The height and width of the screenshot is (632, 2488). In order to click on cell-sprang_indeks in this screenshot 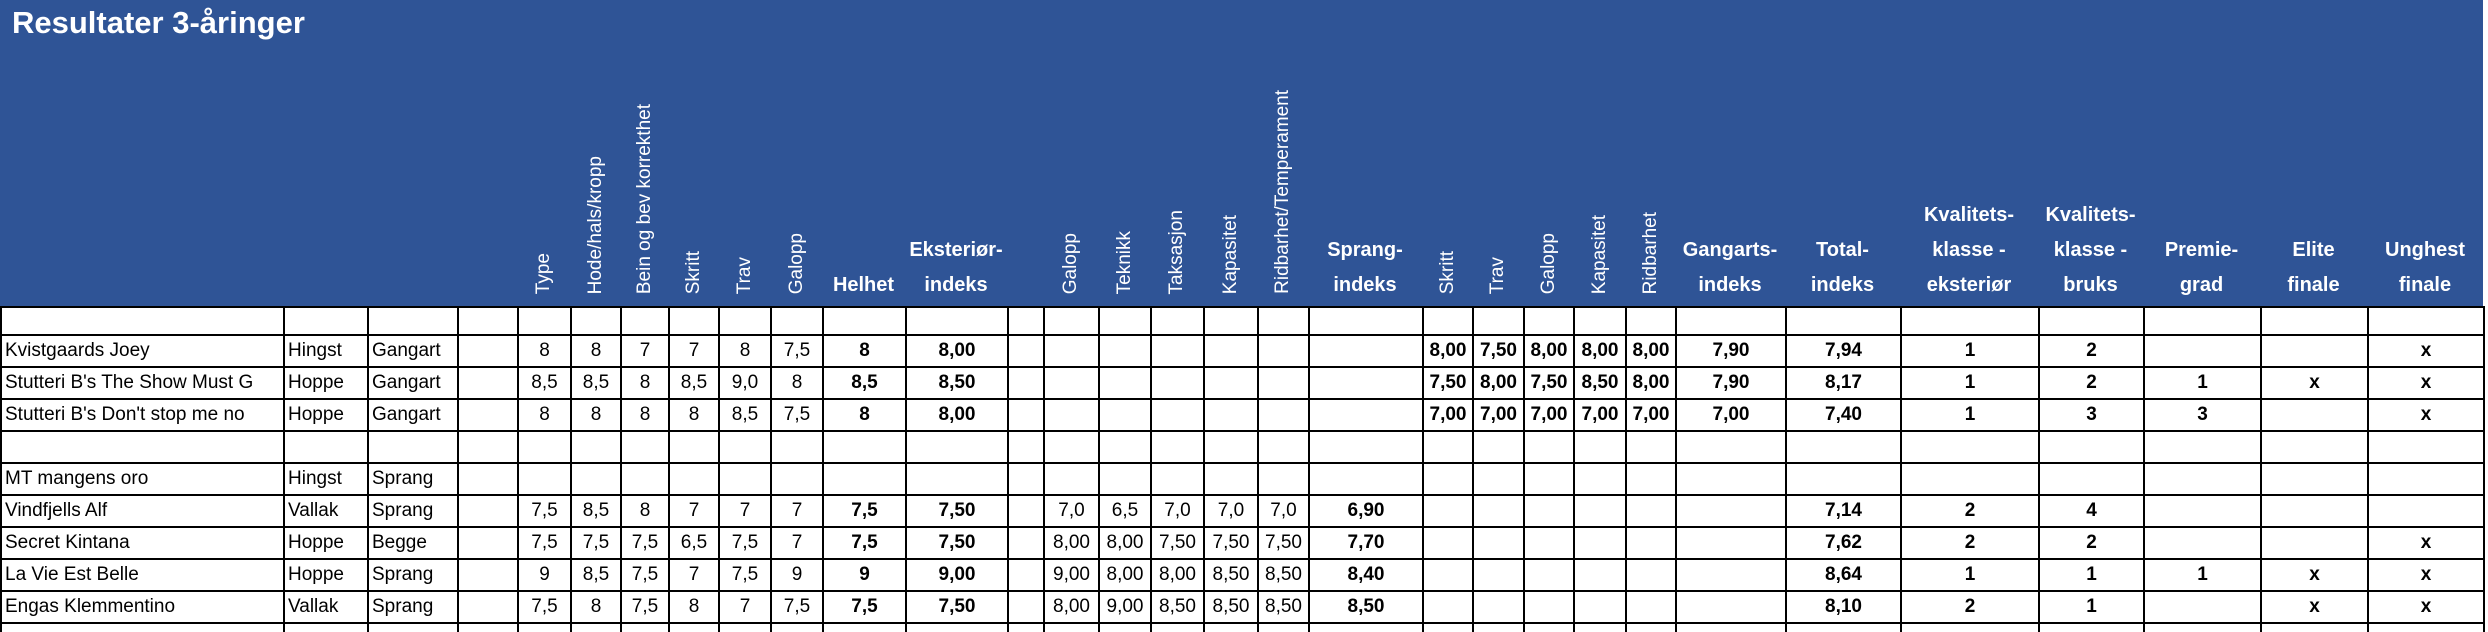, I will do `click(1366, 415)`.